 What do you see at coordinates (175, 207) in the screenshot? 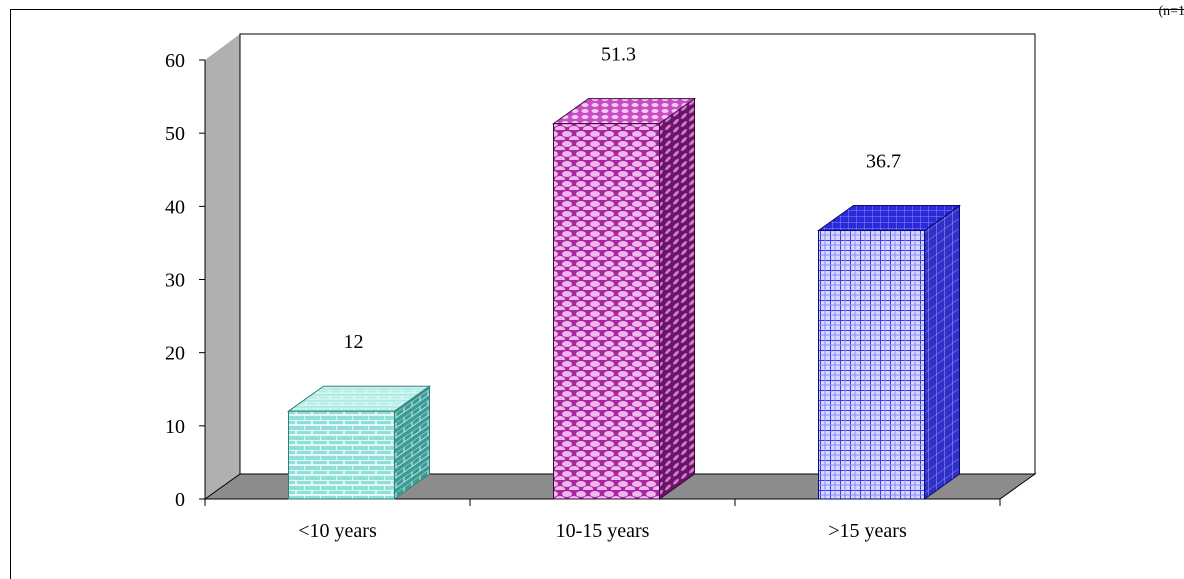
I see `y-tick-label: 40` at bounding box center [175, 207].